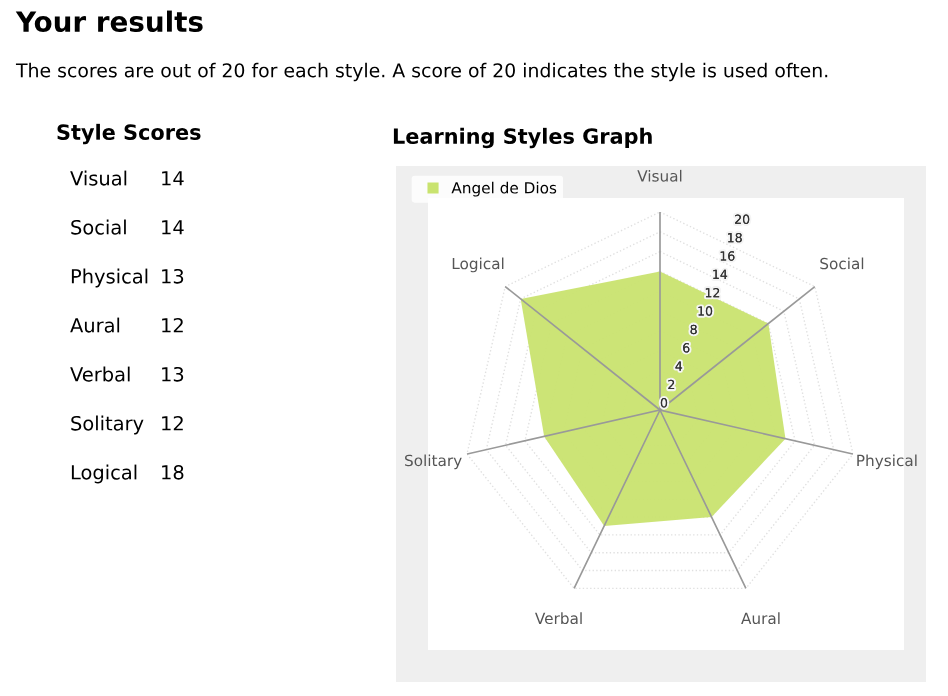 The width and height of the screenshot is (948, 696). I want to click on category-label: Physical, so click(109, 278).